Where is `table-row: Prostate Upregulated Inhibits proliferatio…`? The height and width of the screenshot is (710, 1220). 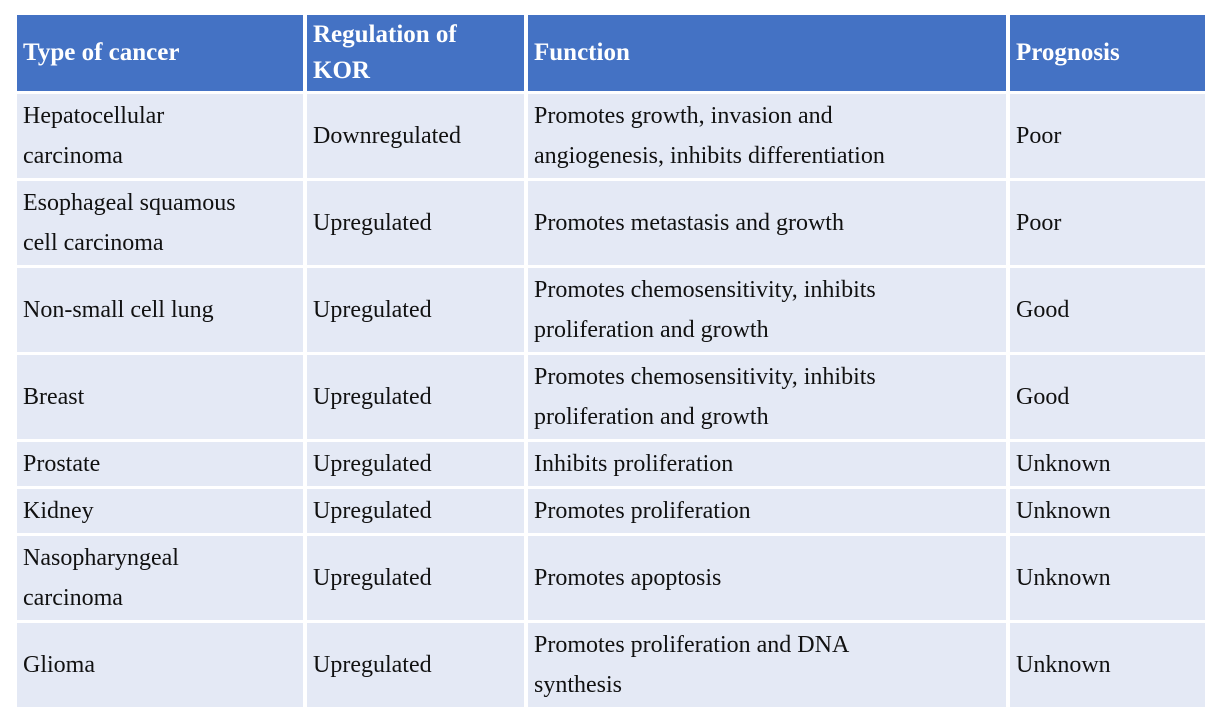
table-row: Prostate Upregulated Inhibits proliferatio… is located at coordinates (611, 464).